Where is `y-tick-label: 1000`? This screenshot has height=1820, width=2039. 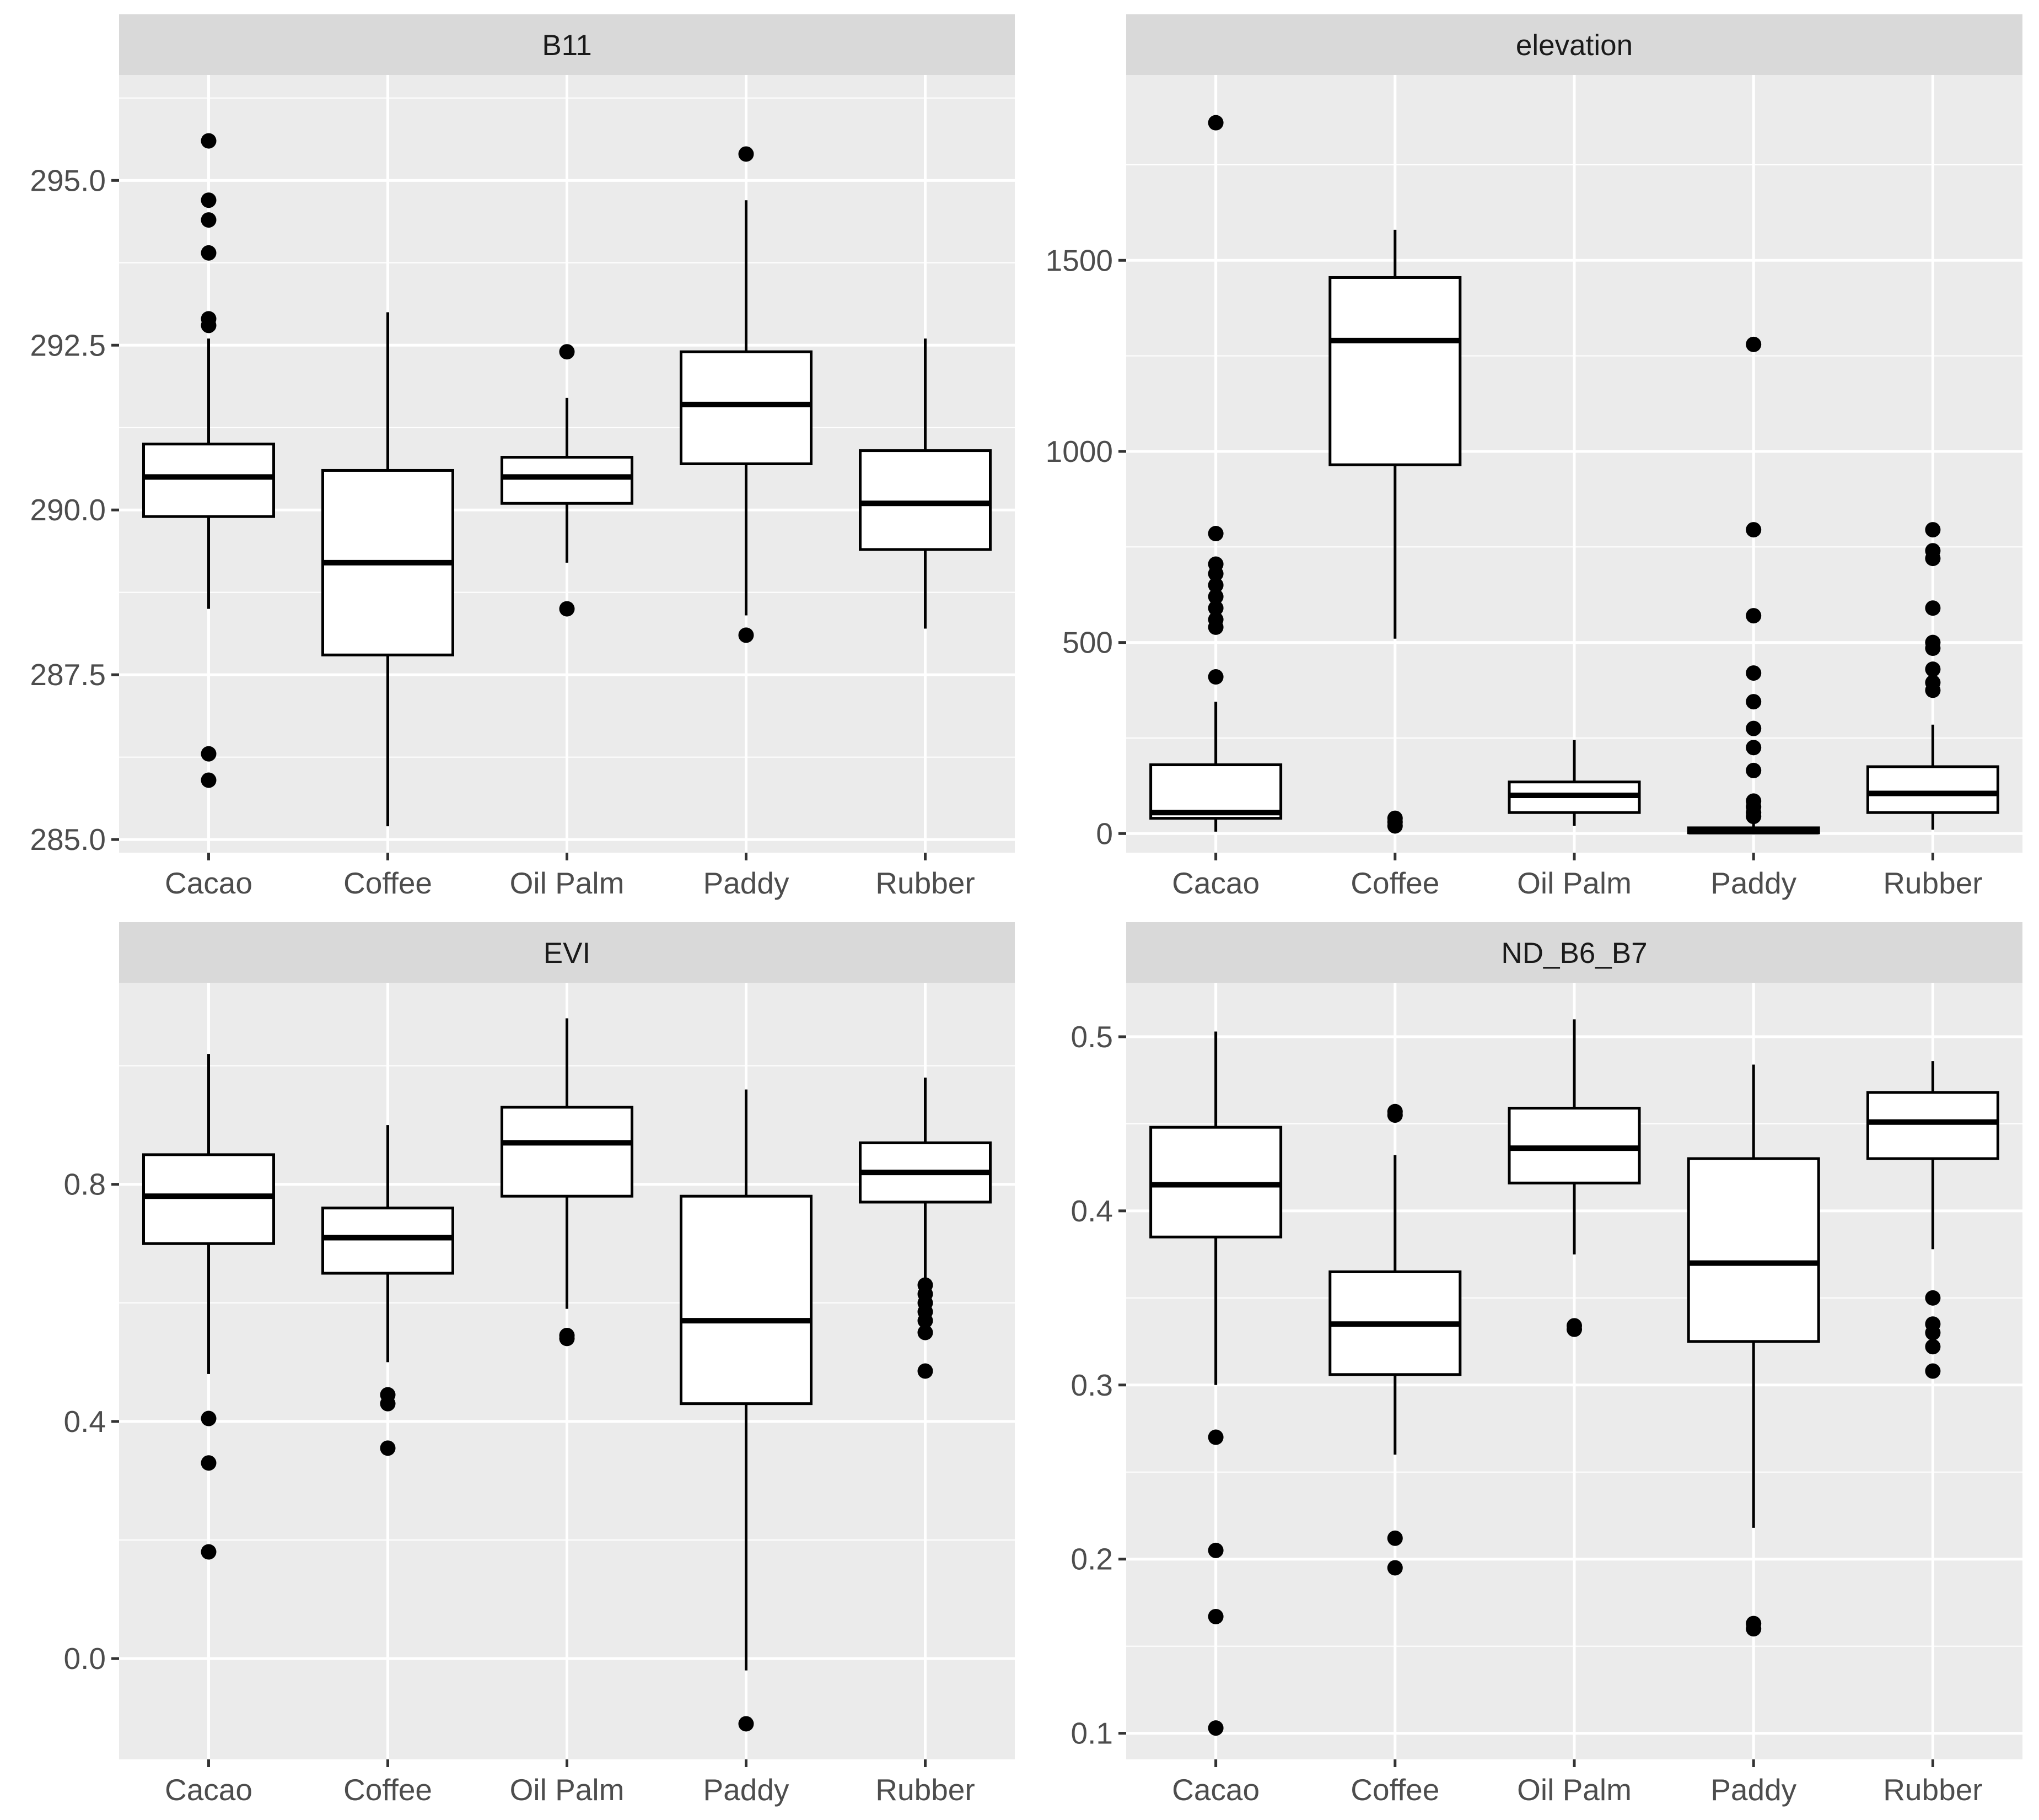
y-tick-label: 1000 is located at coordinates (1079, 451).